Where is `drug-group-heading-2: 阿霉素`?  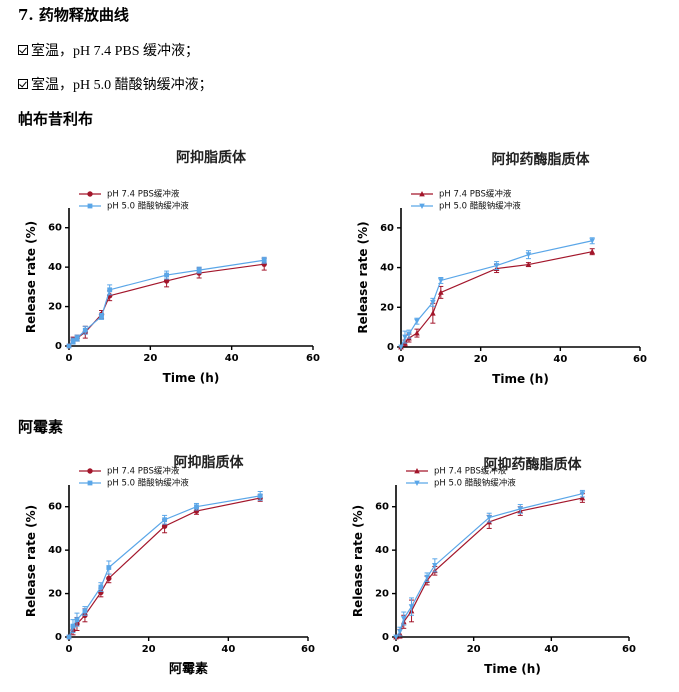 drug-group-heading-2: 阿霉素 is located at coordinates (41, 427).